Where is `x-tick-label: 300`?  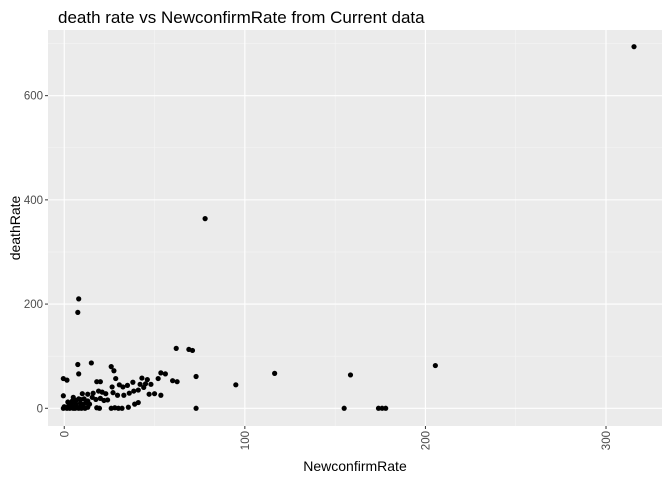 x-tick-label: 300 is located at coordinates (607, 440).